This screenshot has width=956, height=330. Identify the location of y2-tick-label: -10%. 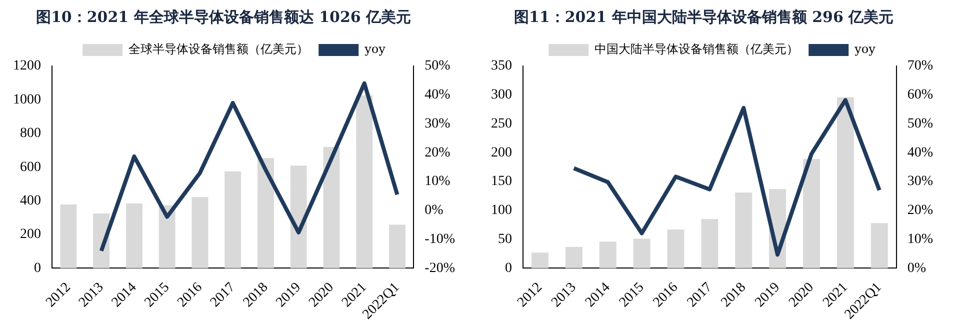
(440, 240).